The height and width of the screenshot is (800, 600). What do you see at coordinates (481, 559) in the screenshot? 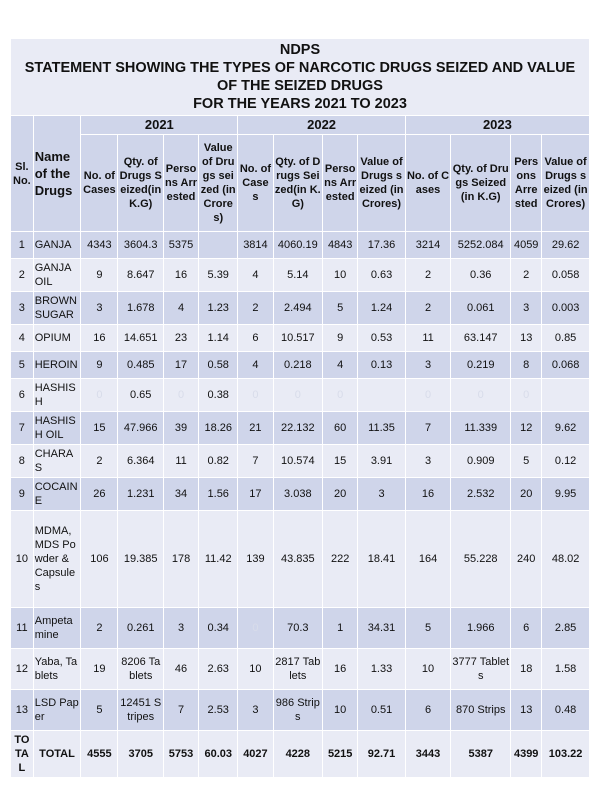
I see `value-cell: 55.228` at bounding box center [481, 559].